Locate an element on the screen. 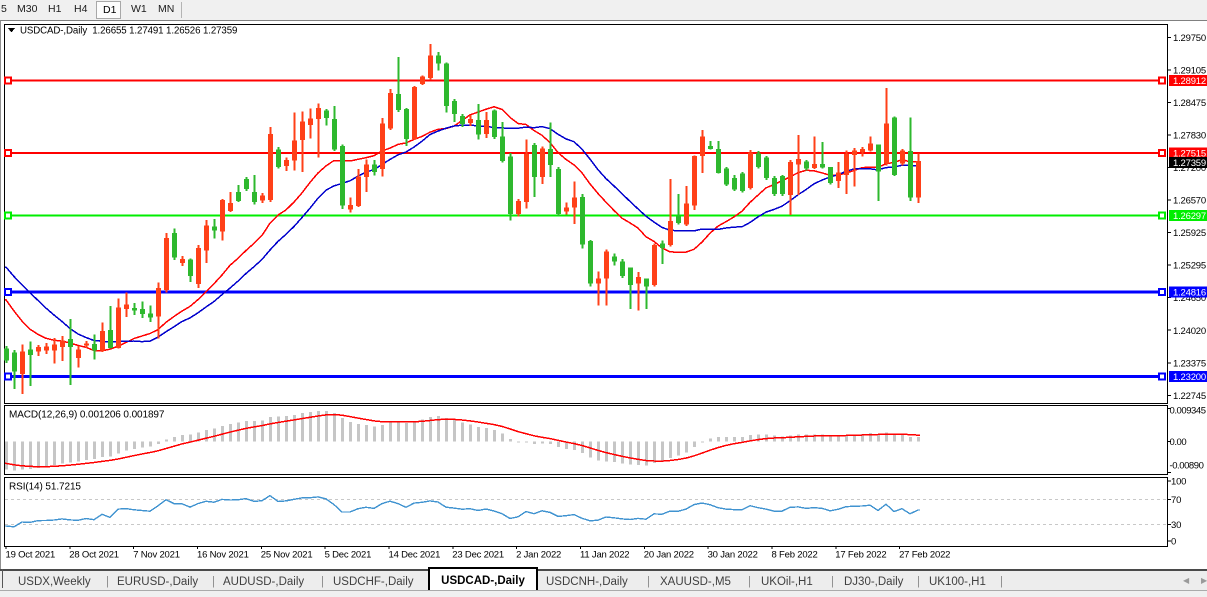 This screenshot has height=597, width=1207. svg-text: 19 Oct 2021 is located at coordinates (31, 555).